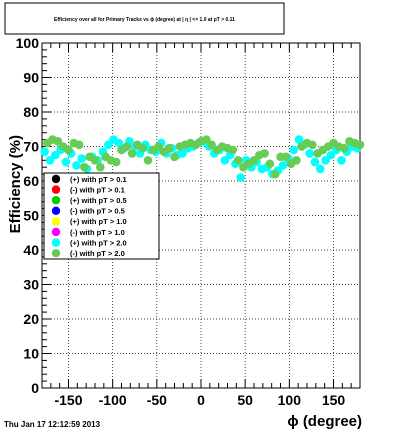 The width and height of the screenshot is (400, 433). Describe the element at coordinates (31, 354) in the screenshot. I see `y-tick-label: 10` at that location.